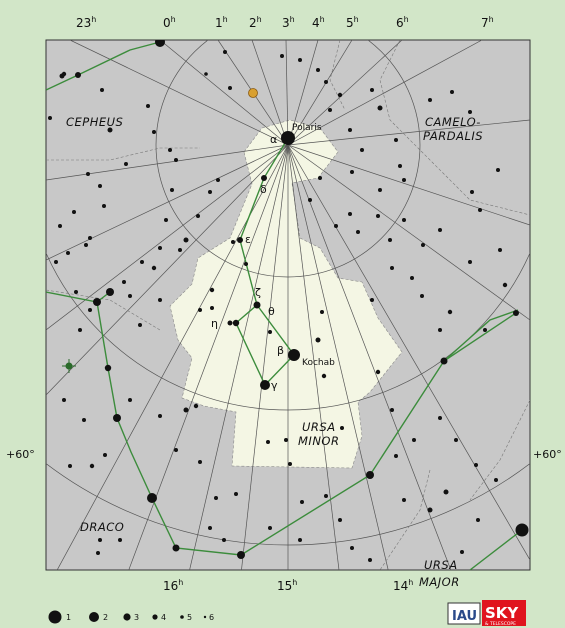  I want to click on svg-text: 5, so click(189, 617).